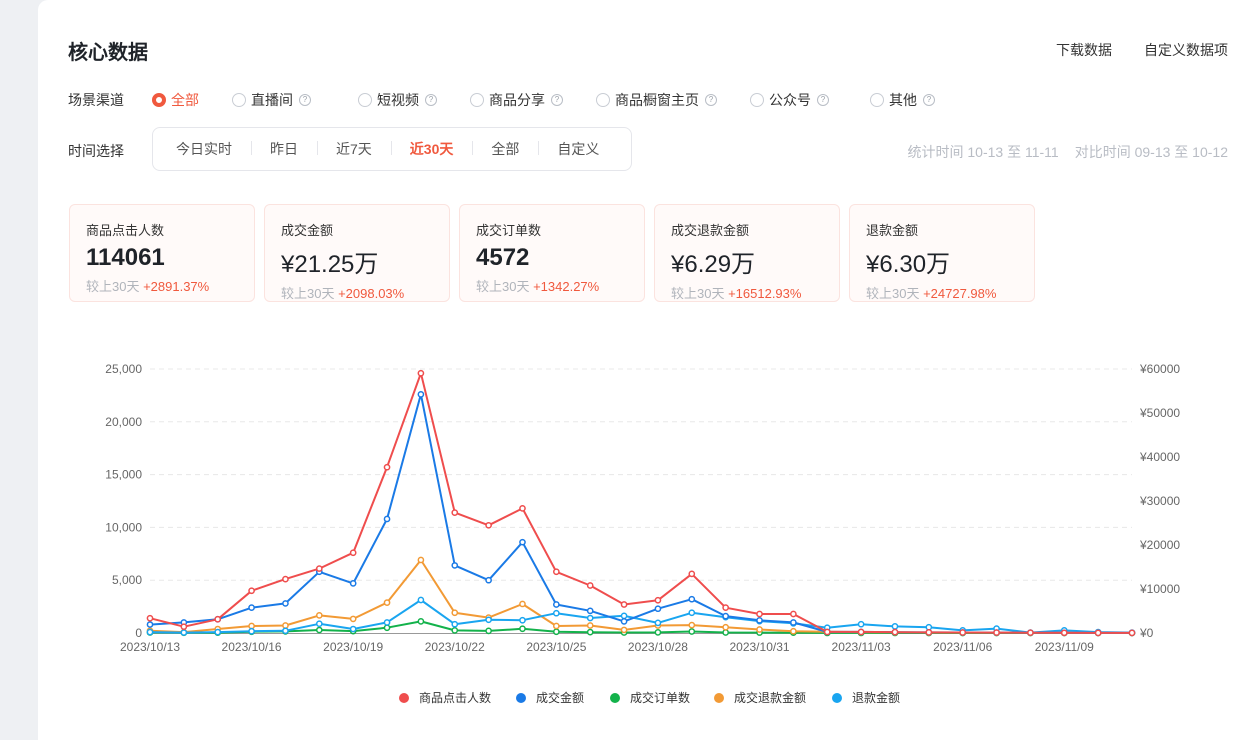 The image size is (1254, 740). Describe the element at coordinates (1186, 50) in the screenshot. I see `custom-data-items-link: 自定义数据项` at that location.